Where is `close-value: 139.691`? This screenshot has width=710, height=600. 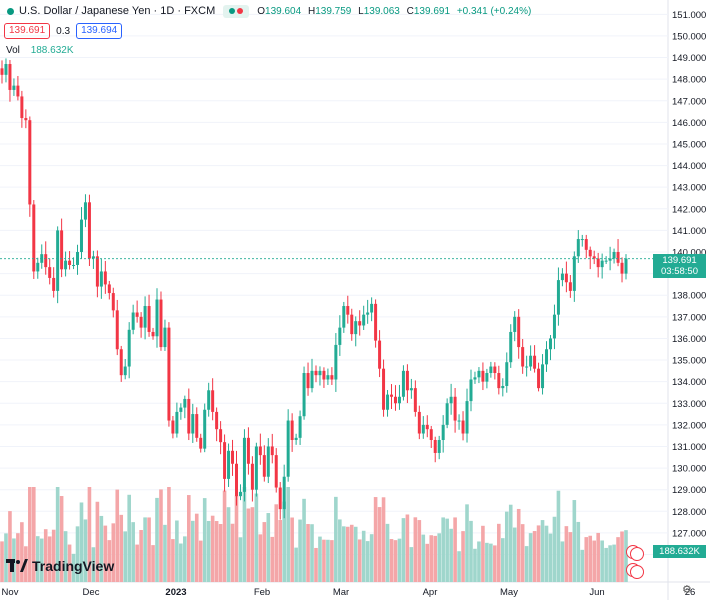 close-value: 139.691 is located at coordinates (432, 11).